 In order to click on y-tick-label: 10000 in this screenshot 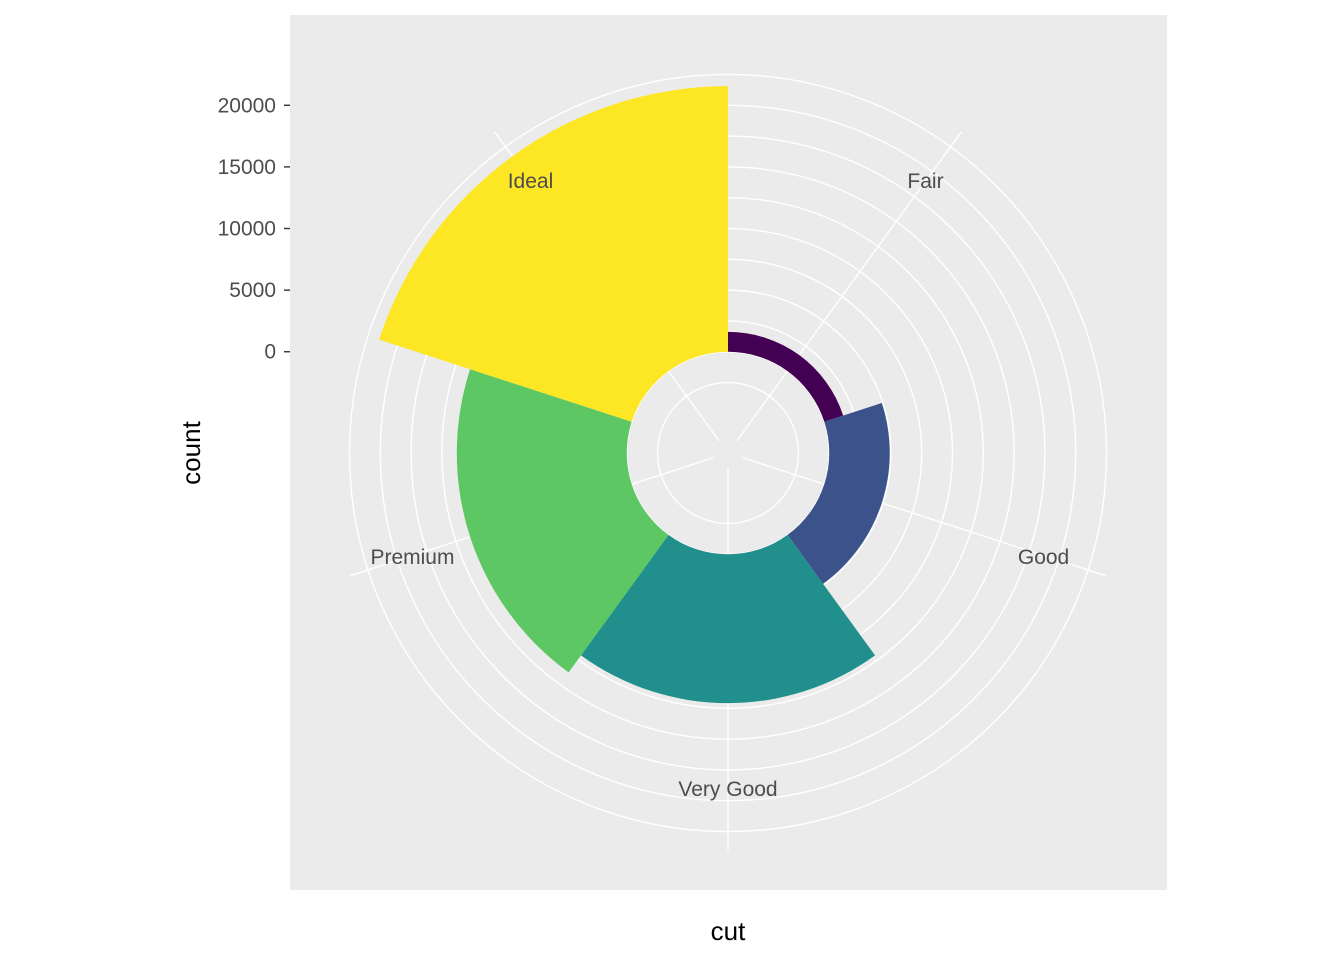, I will do `click(247, 229)`.